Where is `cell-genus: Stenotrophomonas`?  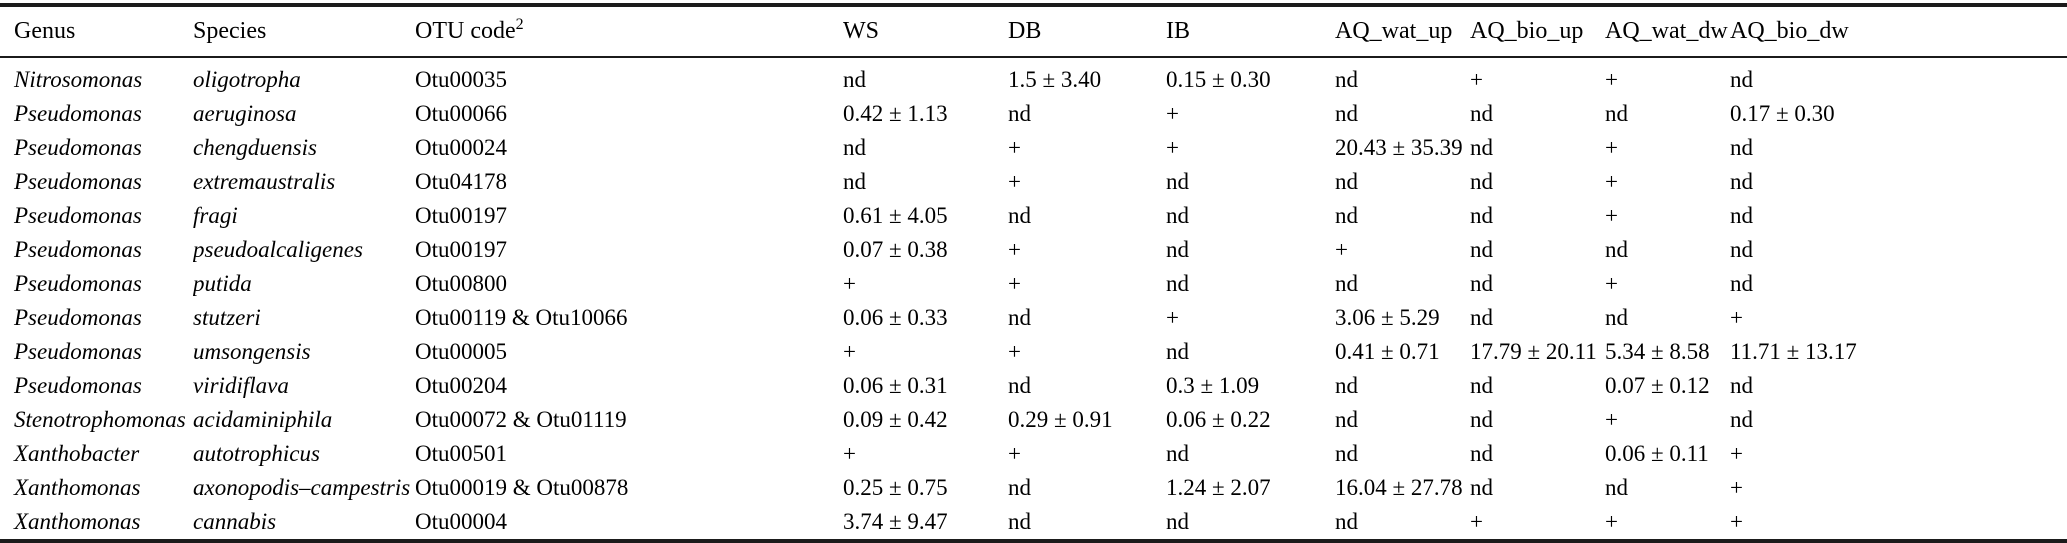
cell-genus: Stenotrophomonas is located at coordinates (100, 419).